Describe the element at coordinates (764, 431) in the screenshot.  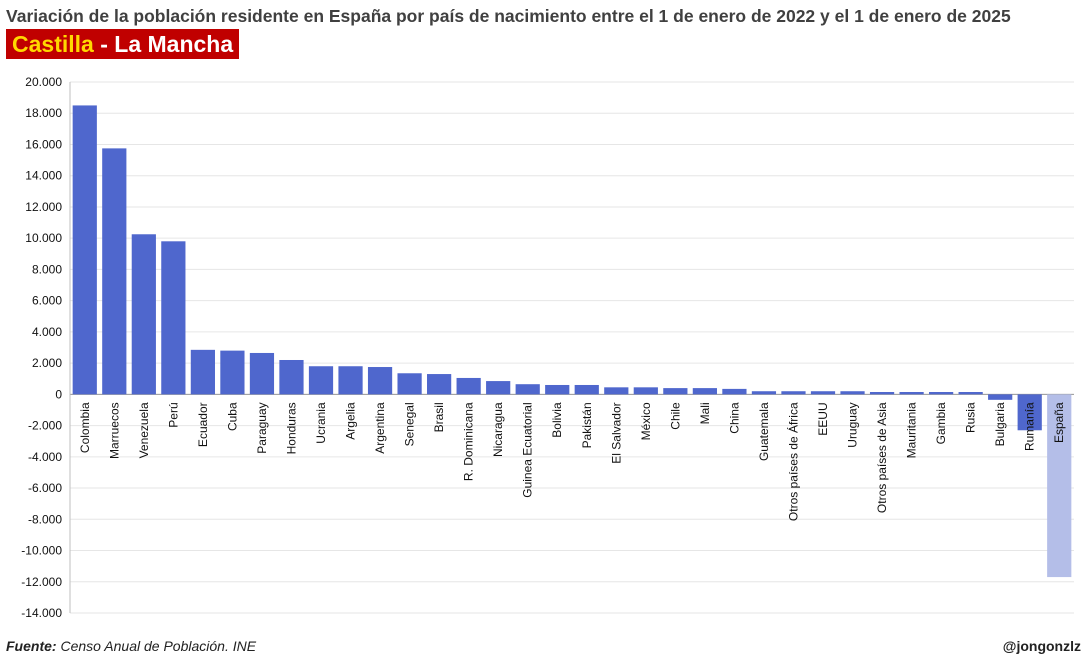
I see `x-tick-label: Guatemala` at that location.